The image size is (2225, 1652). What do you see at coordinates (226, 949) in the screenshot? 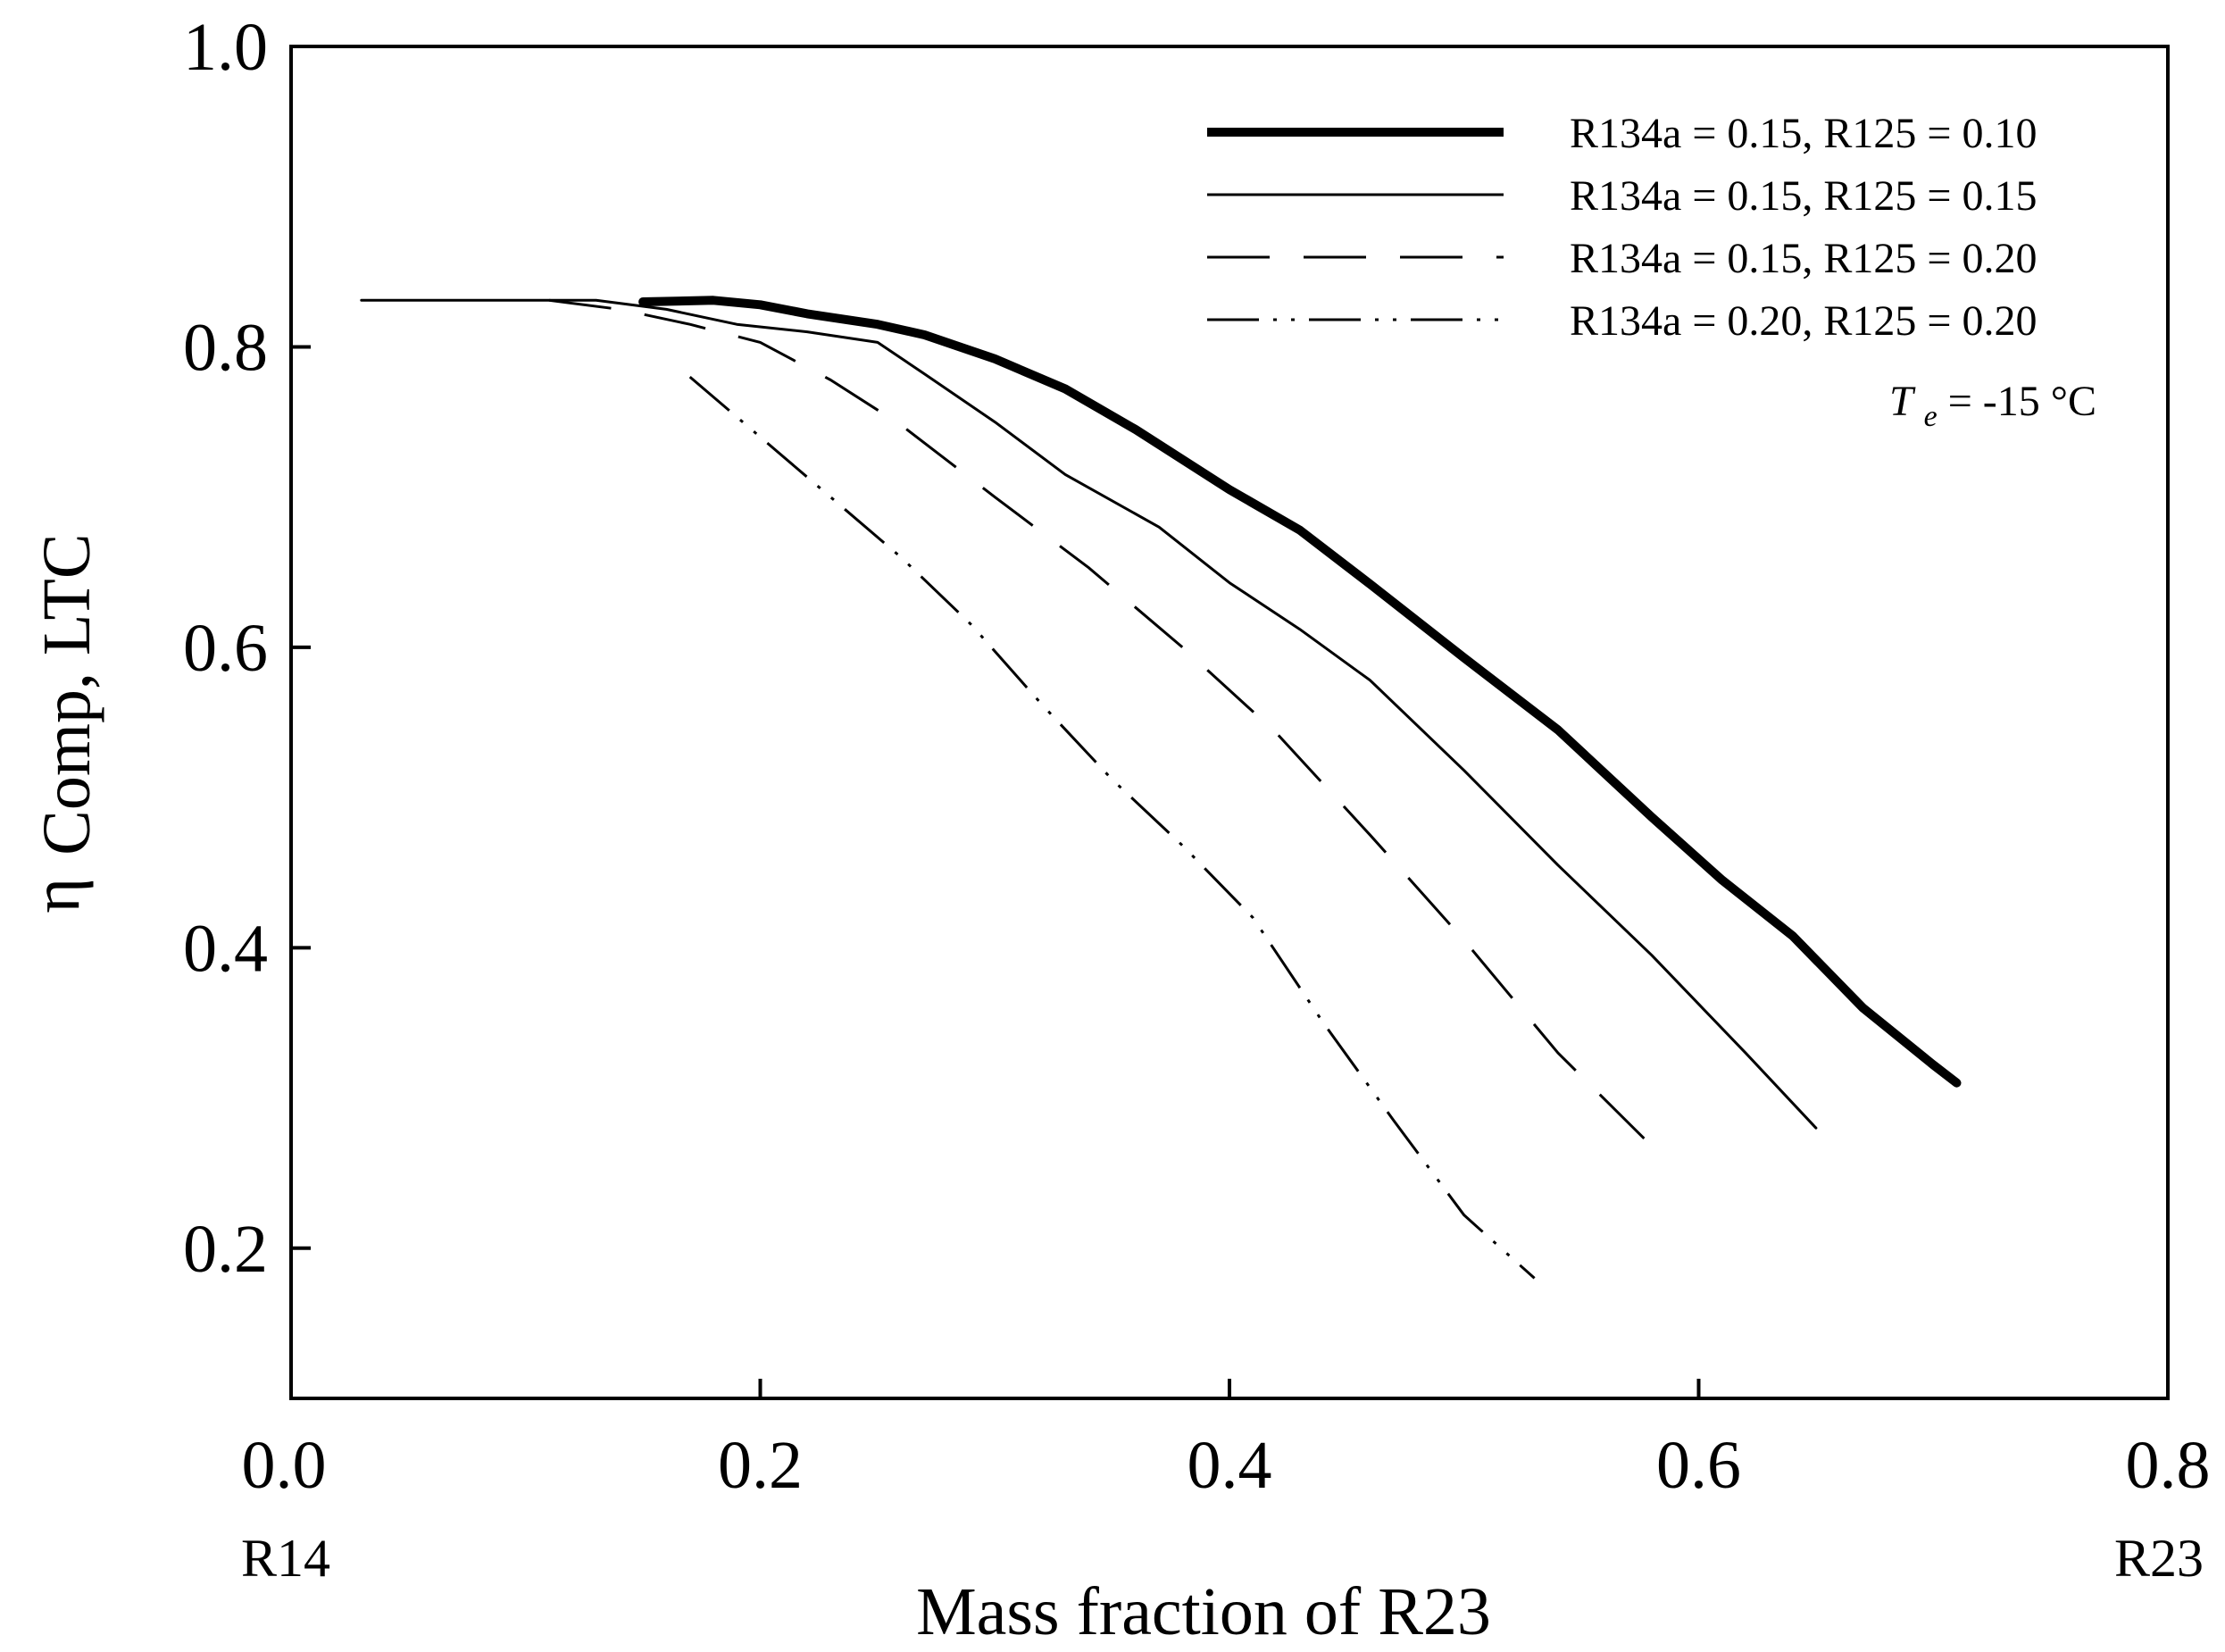
I see `y-tick-label-1: 0.4` at bounding box center [226, 949].